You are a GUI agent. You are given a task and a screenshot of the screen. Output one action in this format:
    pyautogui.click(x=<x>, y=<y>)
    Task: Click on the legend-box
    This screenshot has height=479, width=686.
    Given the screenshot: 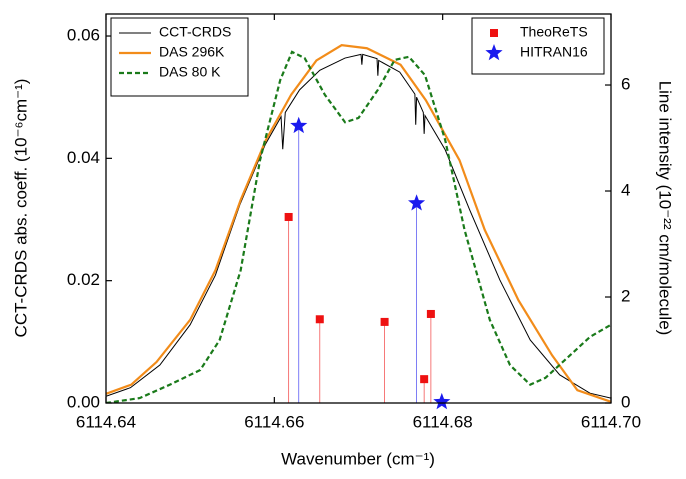 What is the action you would take?
    pyautogui.click(x=179, y=57)
    